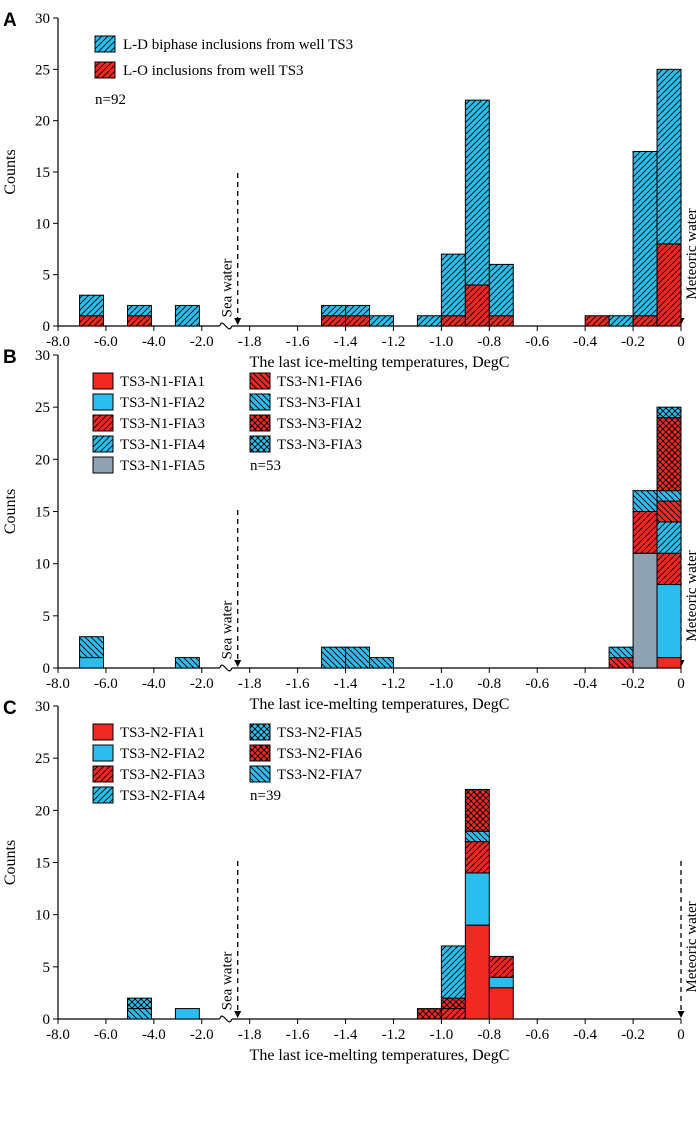  What do you see at coordinates (228, 630) in the screenshot?
I see `sea-water-label: Sea water` at bounding box center [228, 630].